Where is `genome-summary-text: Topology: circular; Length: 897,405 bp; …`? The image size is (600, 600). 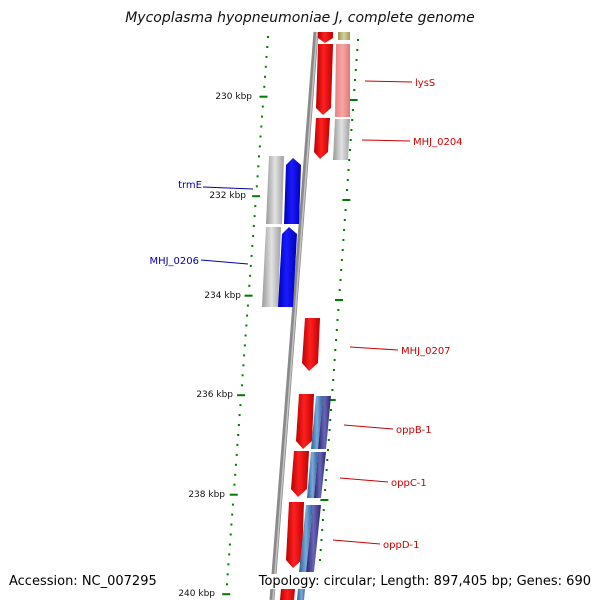
genome-summary-text: Topology: circular; Length: 897,405 bp; … is located at coordinates (423, 581).